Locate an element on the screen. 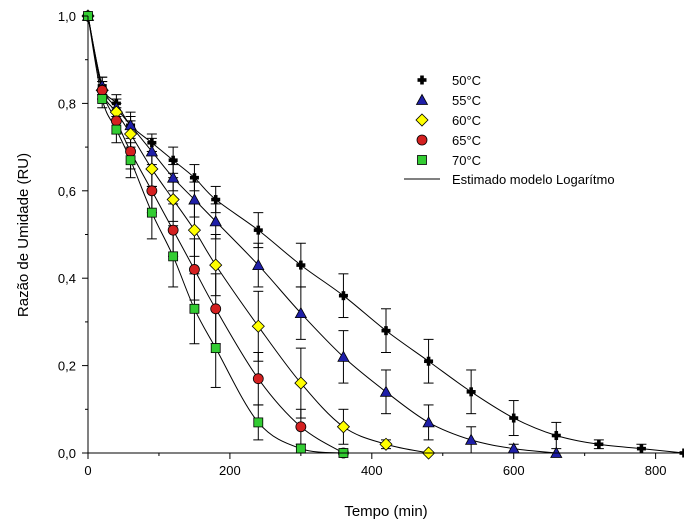 The width and height of the screenshot is (684, 529). y-tick-label: 0,2 is located at coordinates (67, 366).